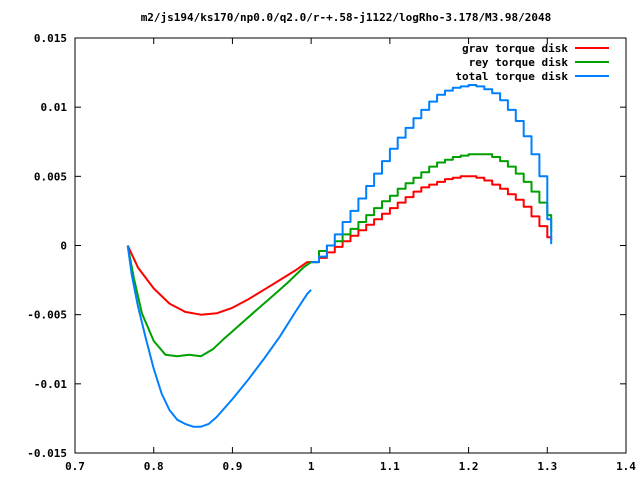 The width and height of the screenshot is (640, 480). Describe the element at coordinates (47, 453) in the screenshot. I see `y-tick-label: -0.015` at that location.